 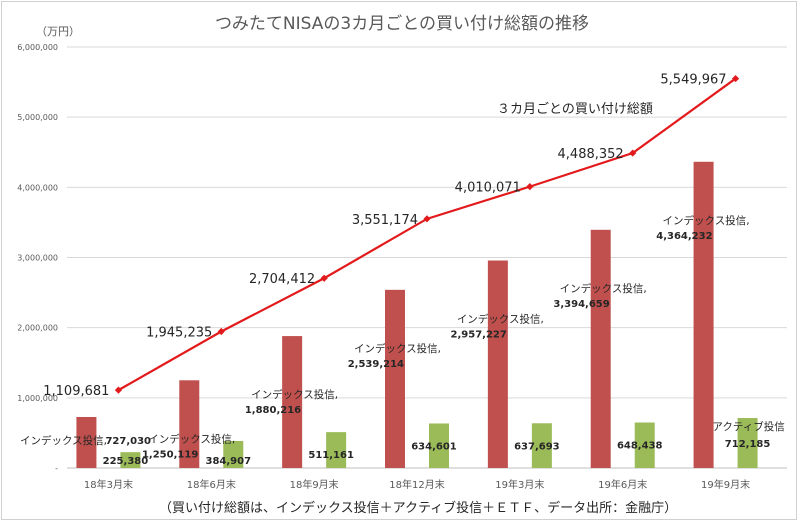 I want to click on total-value-label: 1,945,235, so click(x=179, y=333).